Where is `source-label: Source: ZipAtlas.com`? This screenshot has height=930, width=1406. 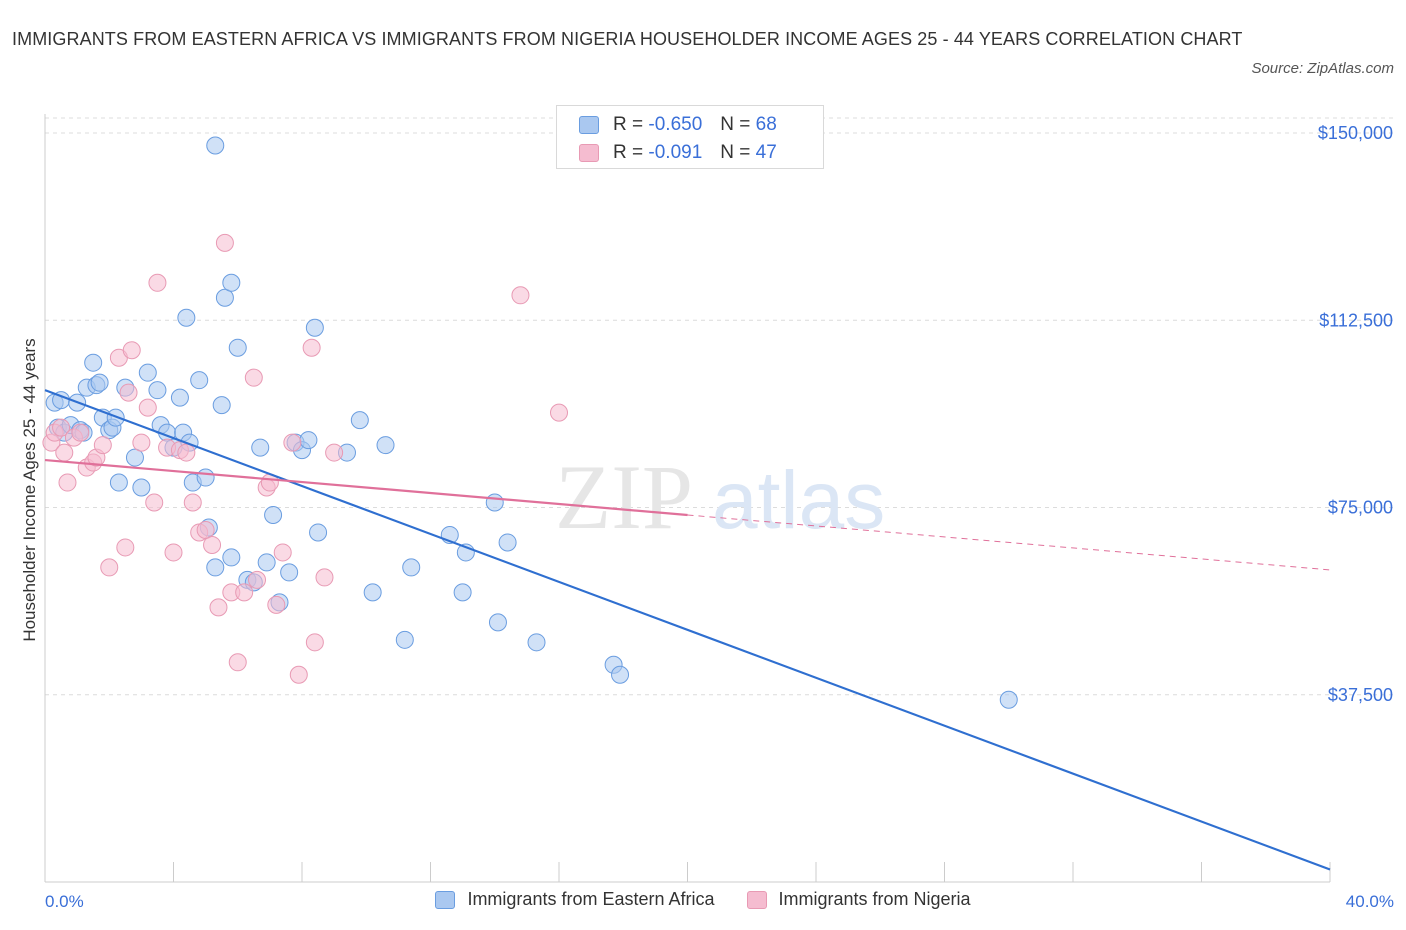
source-label: Source: ZipAtlas.com is located at coordinates (1322, 68).